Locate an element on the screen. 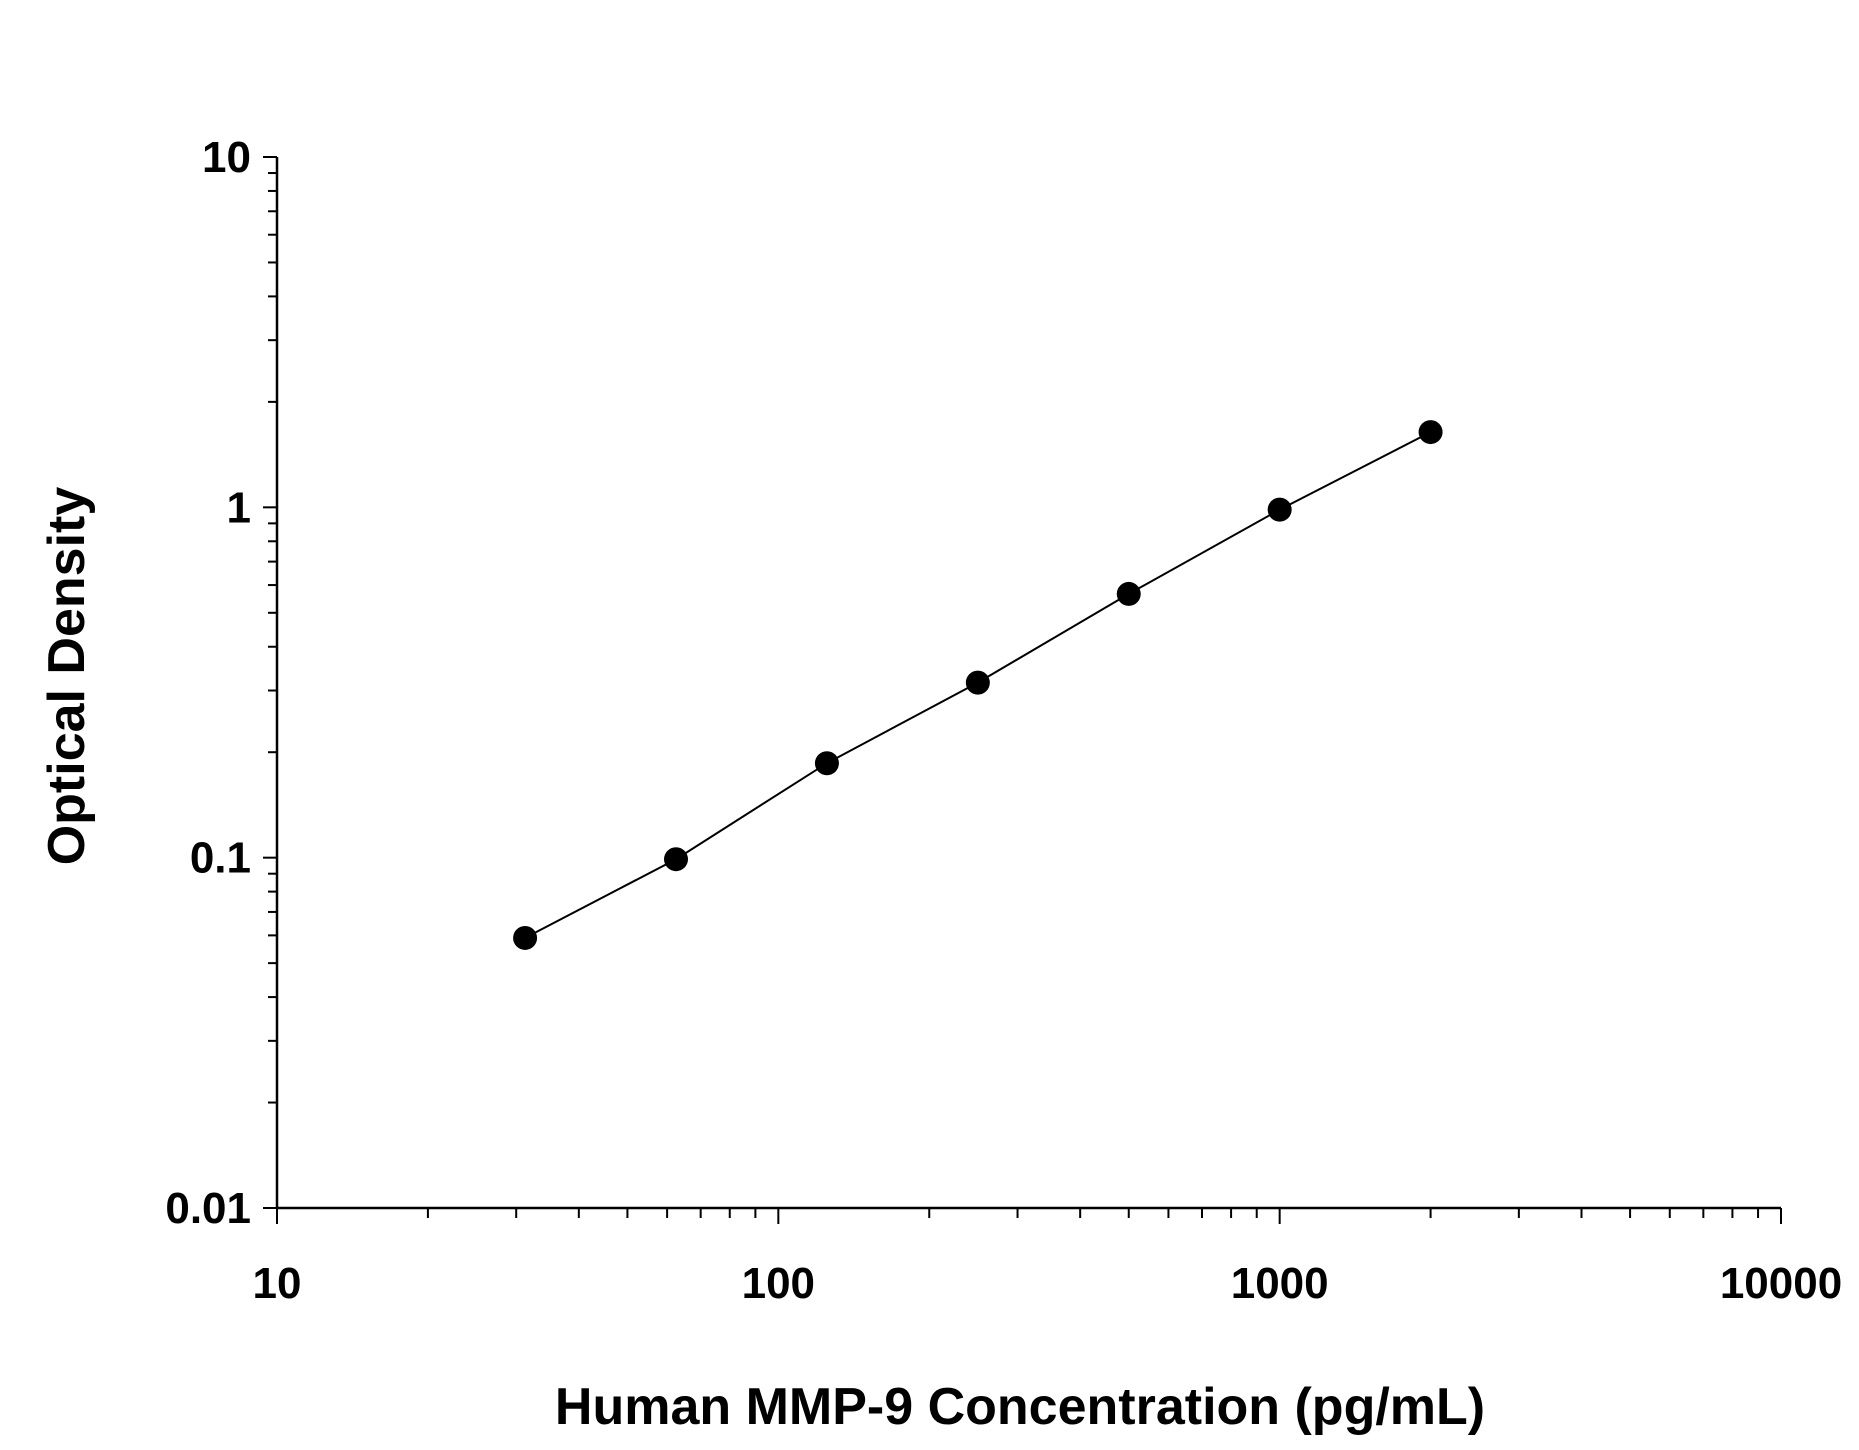 The height and width of the screenshot is (1450, 1859). x-tick-label: 10 is located at coordinates (277, 1283).